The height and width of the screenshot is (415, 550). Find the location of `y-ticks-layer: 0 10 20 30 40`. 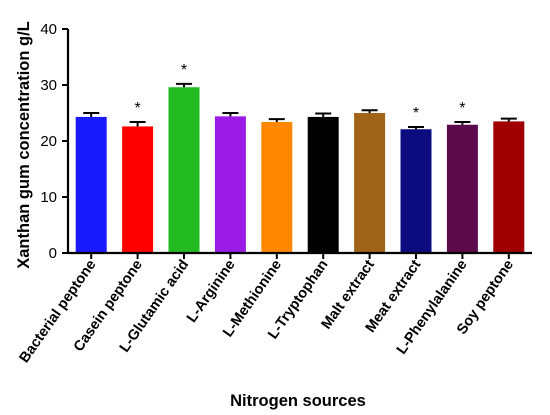

y-ticks-layer: 0 10 20 30 40 is located at coordinates (54, 141).